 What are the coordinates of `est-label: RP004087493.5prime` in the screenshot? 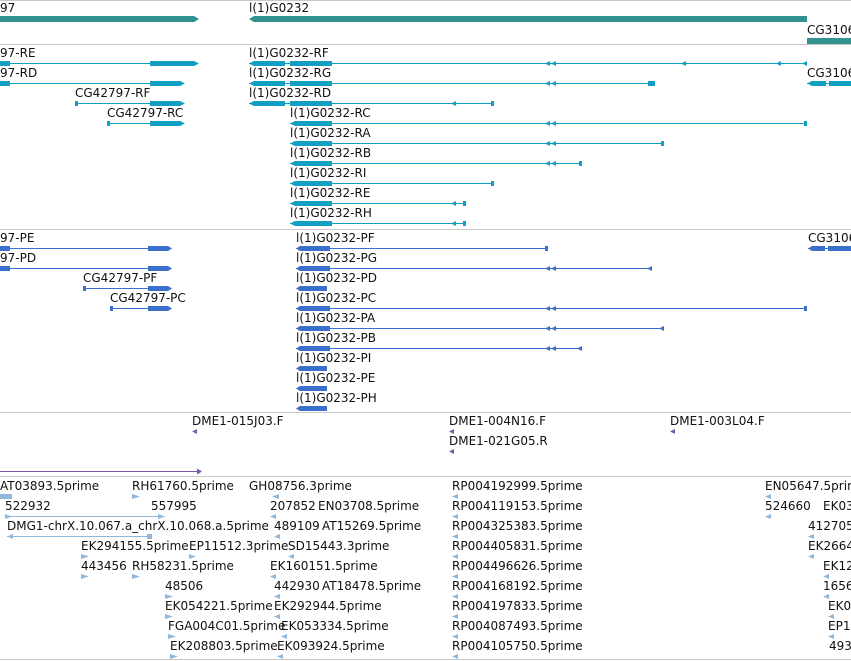 It's located at (517, 626).